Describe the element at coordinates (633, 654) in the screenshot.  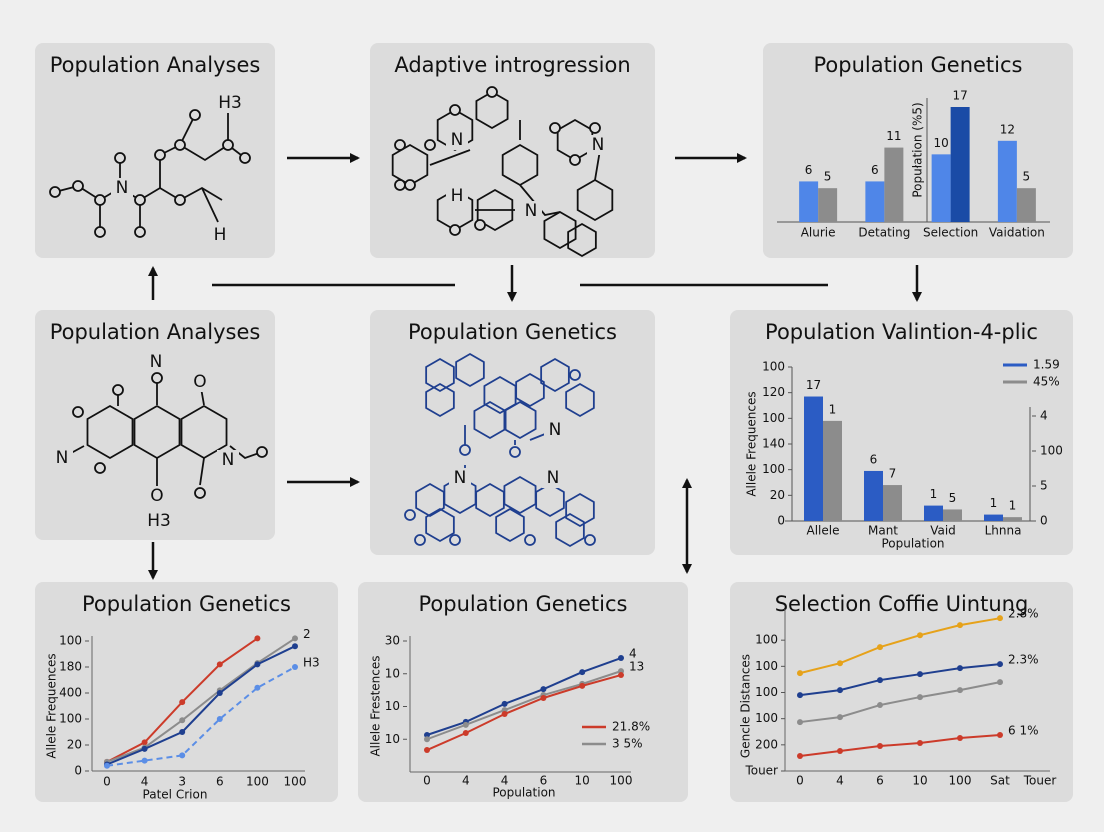
I see `end-label: 4` at that location.